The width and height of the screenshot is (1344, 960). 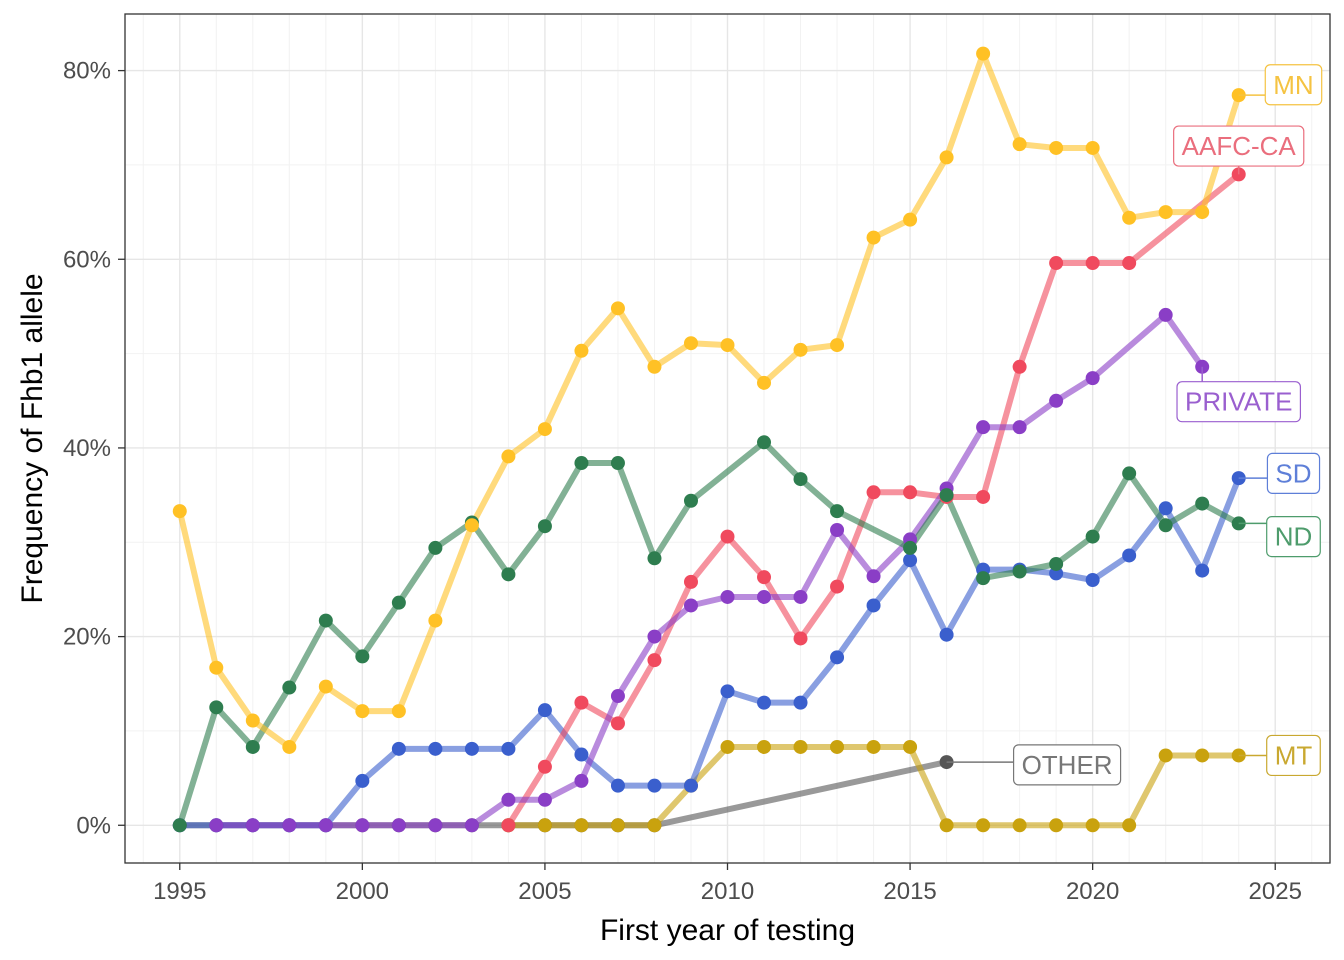 What do you see at coordinates (1293, 85) in the screenshot?
I see `series-label-text: MN` at bounding box center [1293, 85].